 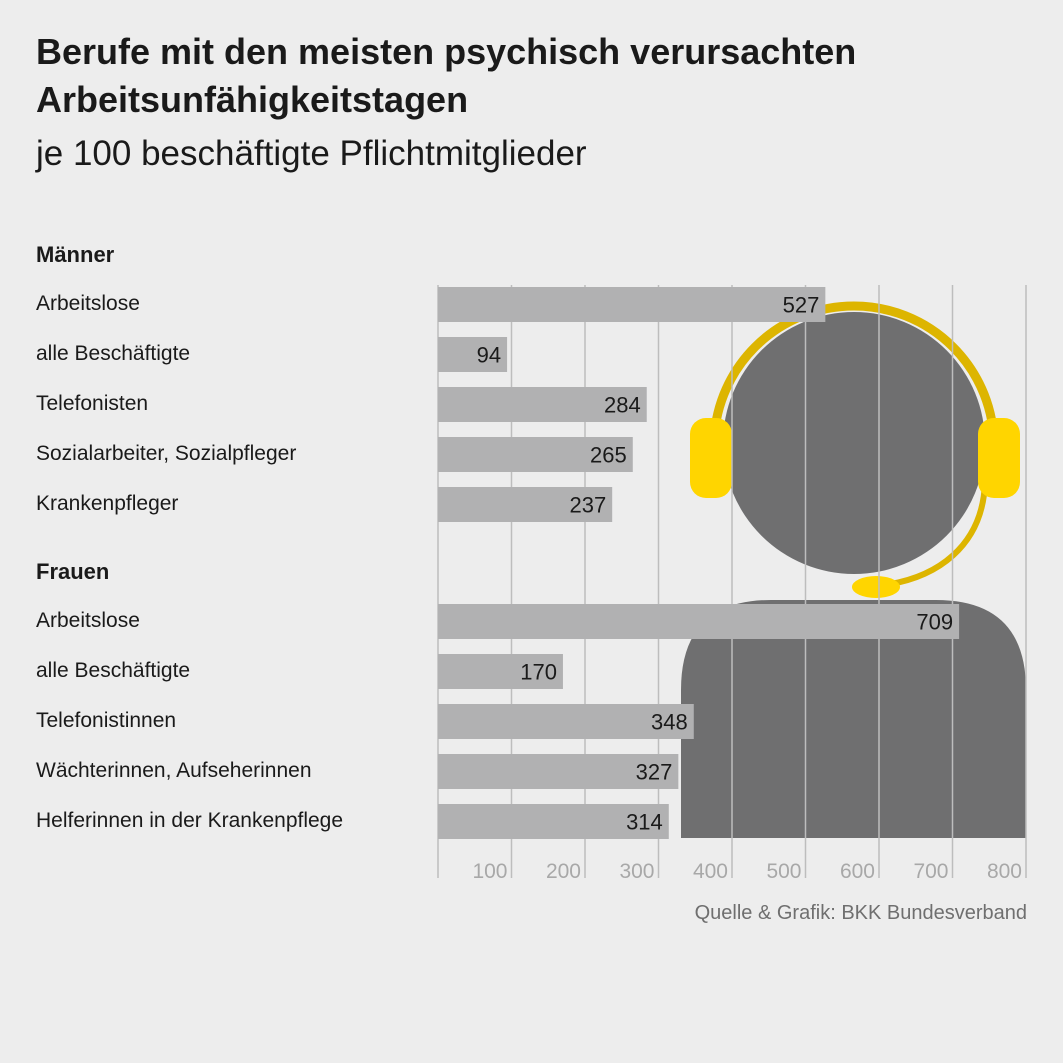 What do you see at coordinates (783, 871) in the screenshot?
I see `x-tick-label: 500` at bounding box center [783, 871].